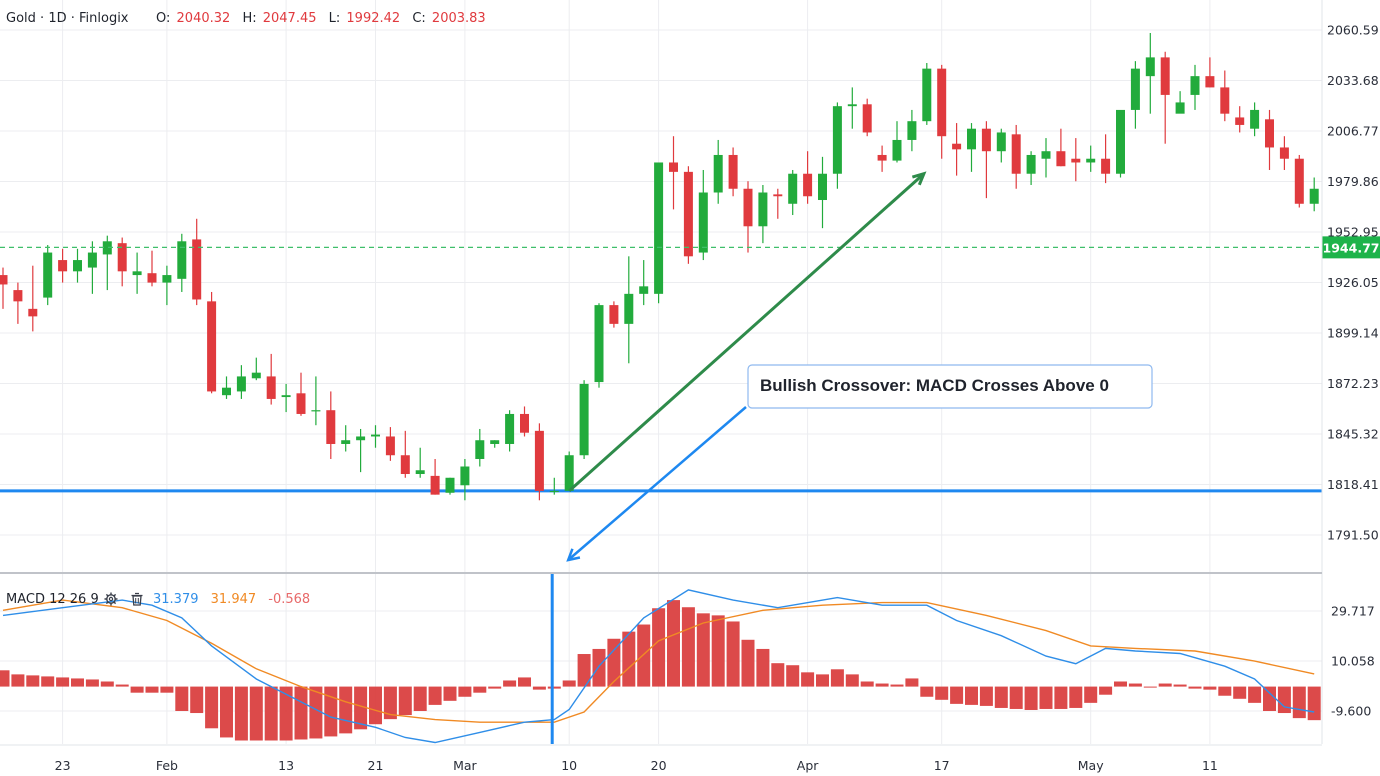 The image size is (1380, 776). Describe the element at coordinates (1353, 484) in the screenshot. I see `price-tick-label: 1818.41` at that location.